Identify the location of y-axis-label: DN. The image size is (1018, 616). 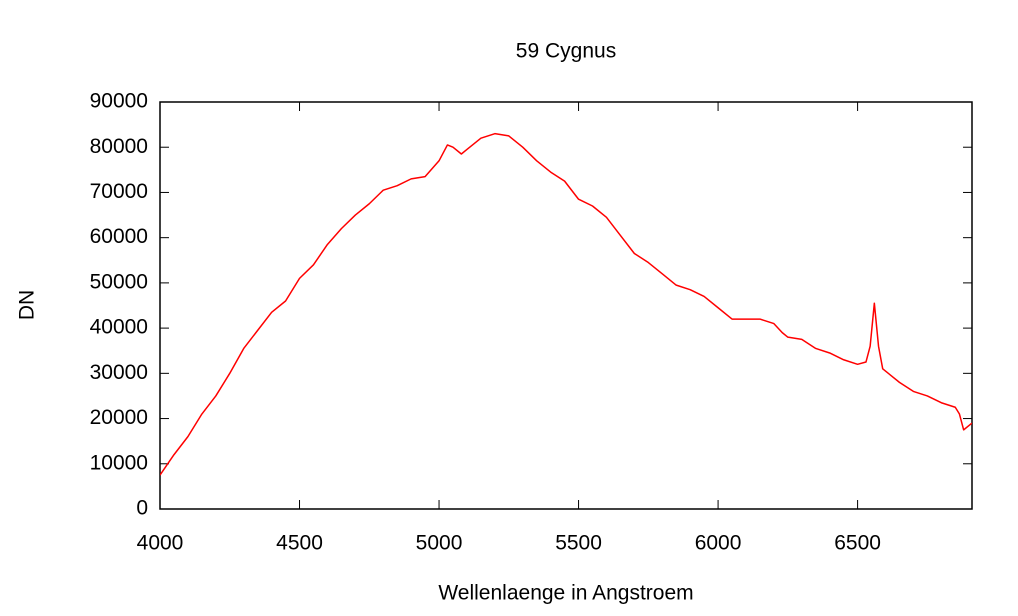
(27, 305).